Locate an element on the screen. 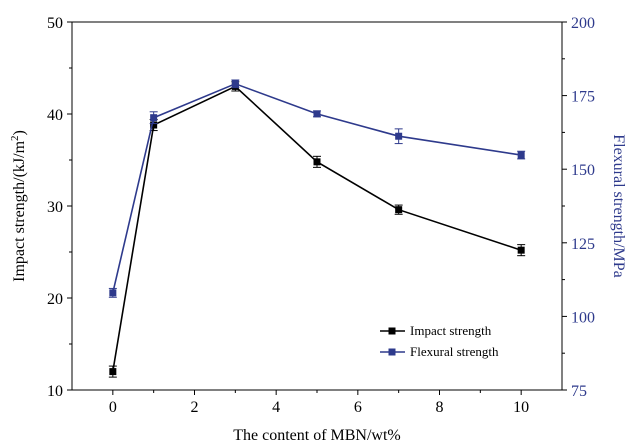 This screenshot has width=631, height=446. left-tick-label: 10 is located at coordinates (55, 391).